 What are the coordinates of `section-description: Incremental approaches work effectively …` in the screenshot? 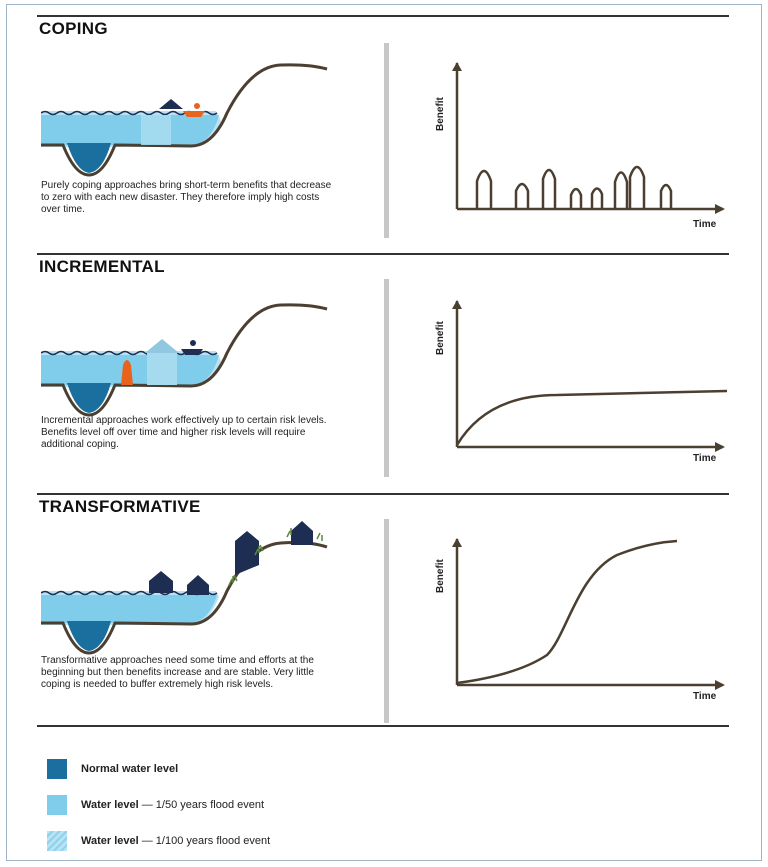 It's located at (184, 432).